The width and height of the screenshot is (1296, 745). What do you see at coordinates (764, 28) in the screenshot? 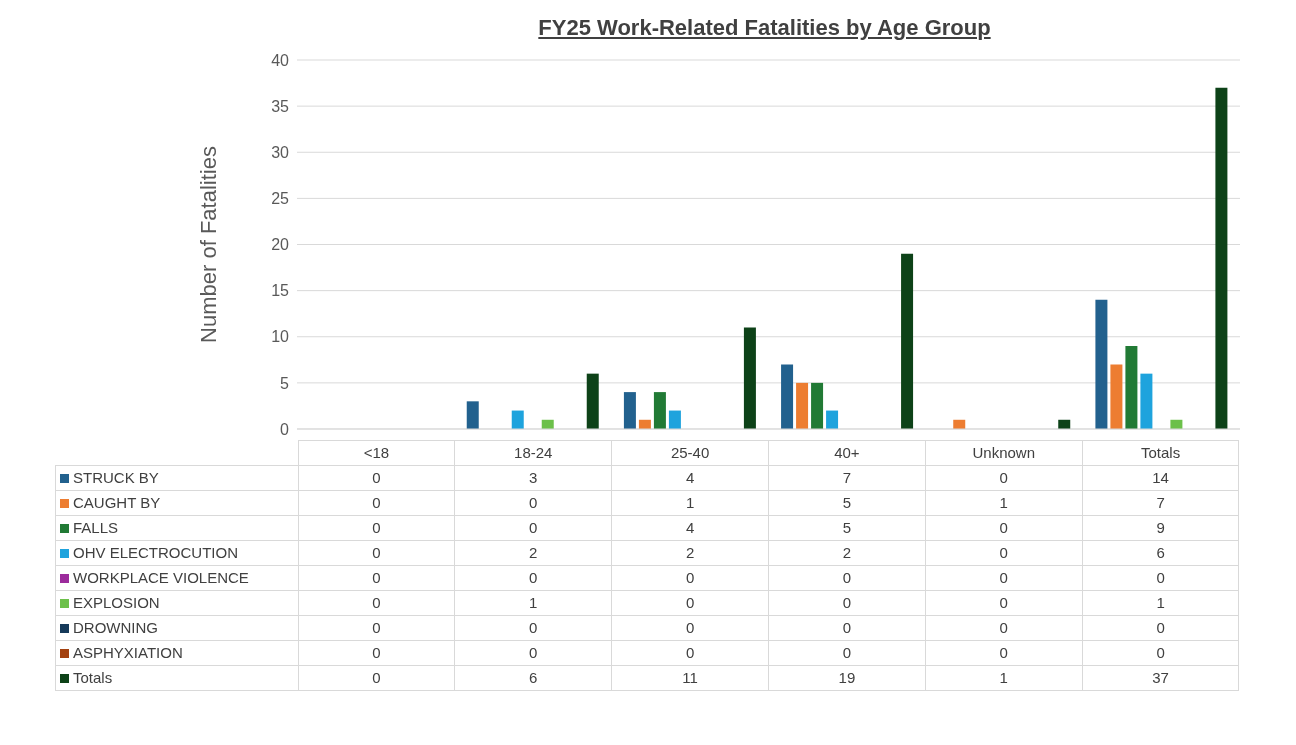
I see `chart-title: FY25 Work-Related Fatalities by Age Group` at bounding box center [764, 28].